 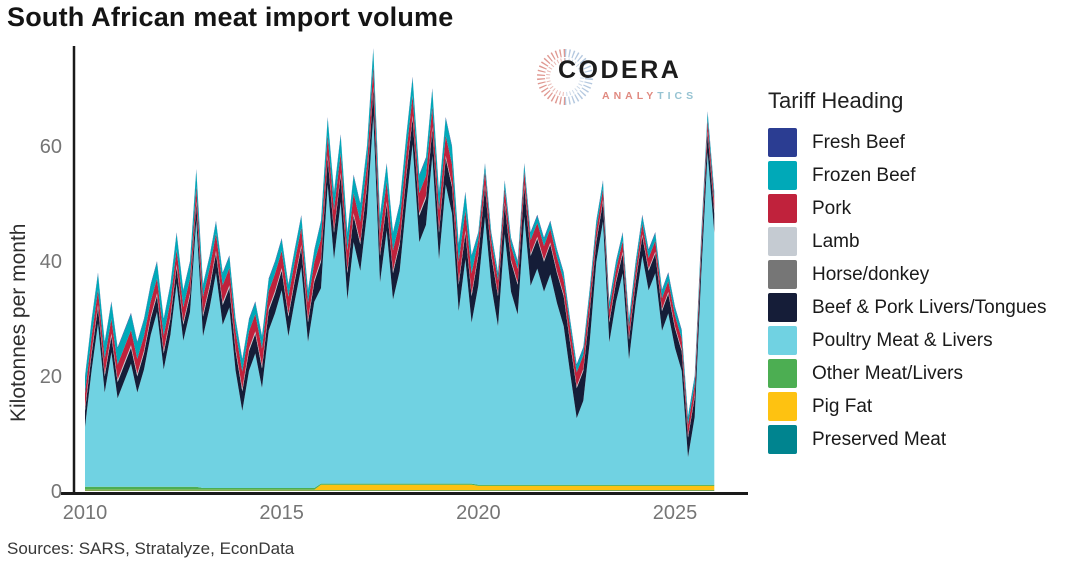 I want to click on legend-item-other-meat-livers: Other Meat/Livers, so click(x=918, y=373).